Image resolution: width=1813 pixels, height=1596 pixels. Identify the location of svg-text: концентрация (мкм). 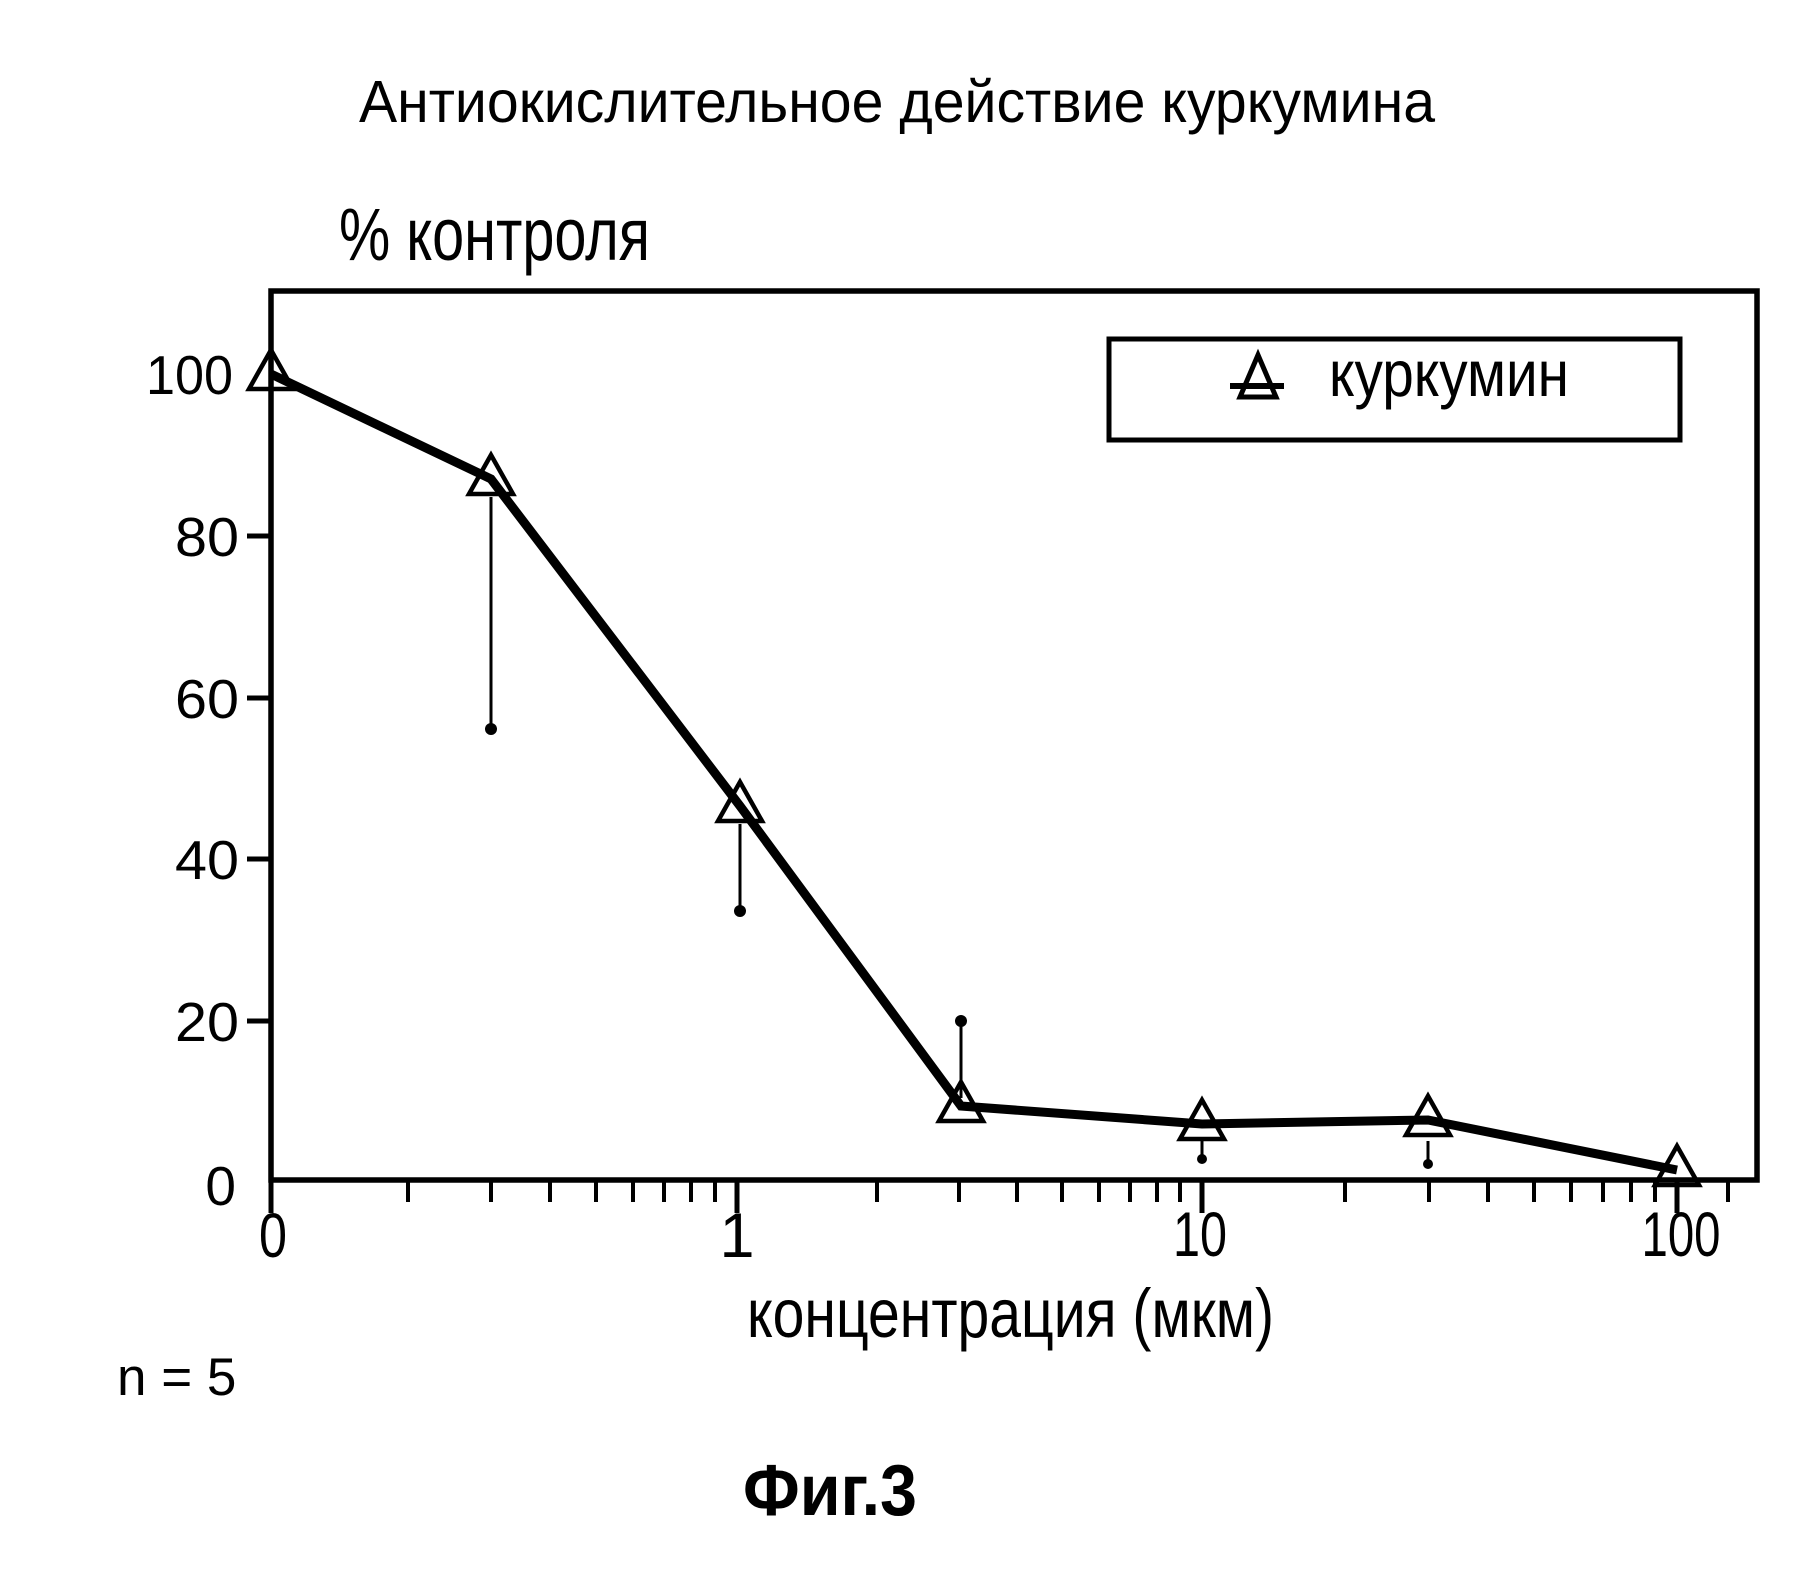
(1010, 1313).